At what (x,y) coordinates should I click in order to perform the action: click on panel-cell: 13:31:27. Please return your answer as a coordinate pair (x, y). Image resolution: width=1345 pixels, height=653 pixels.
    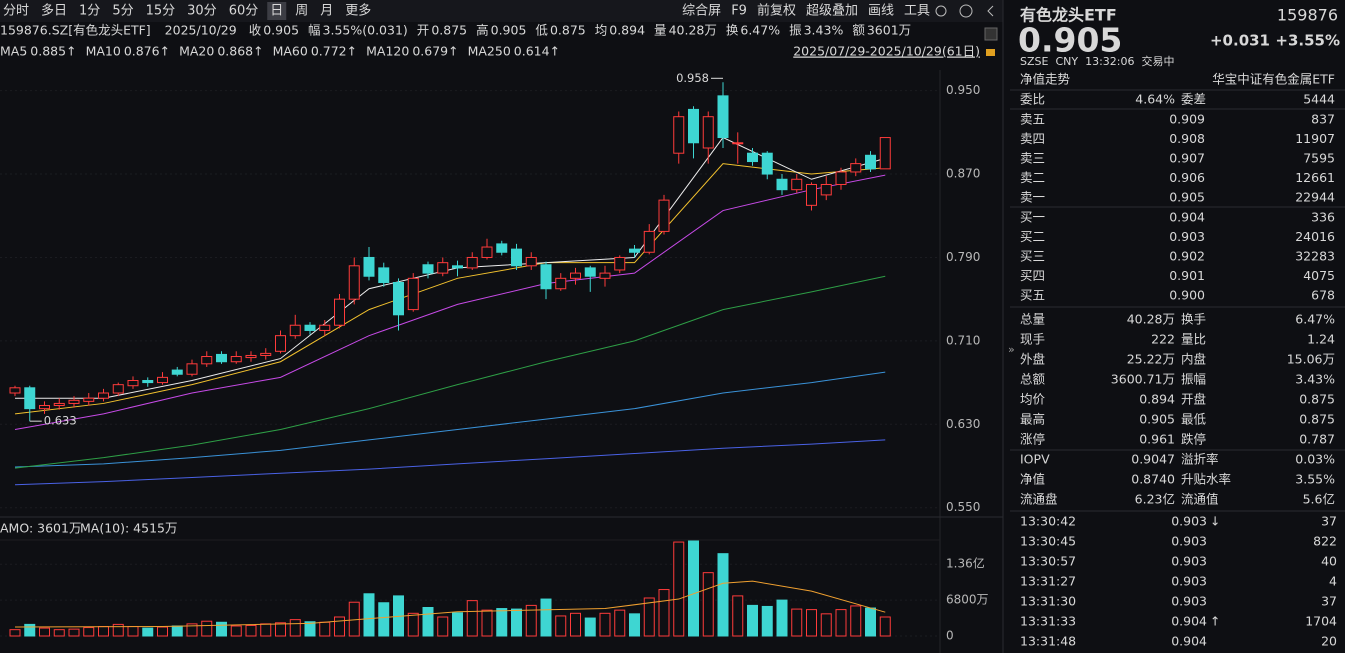
    Looking at the image, I should click on (1048, 581).